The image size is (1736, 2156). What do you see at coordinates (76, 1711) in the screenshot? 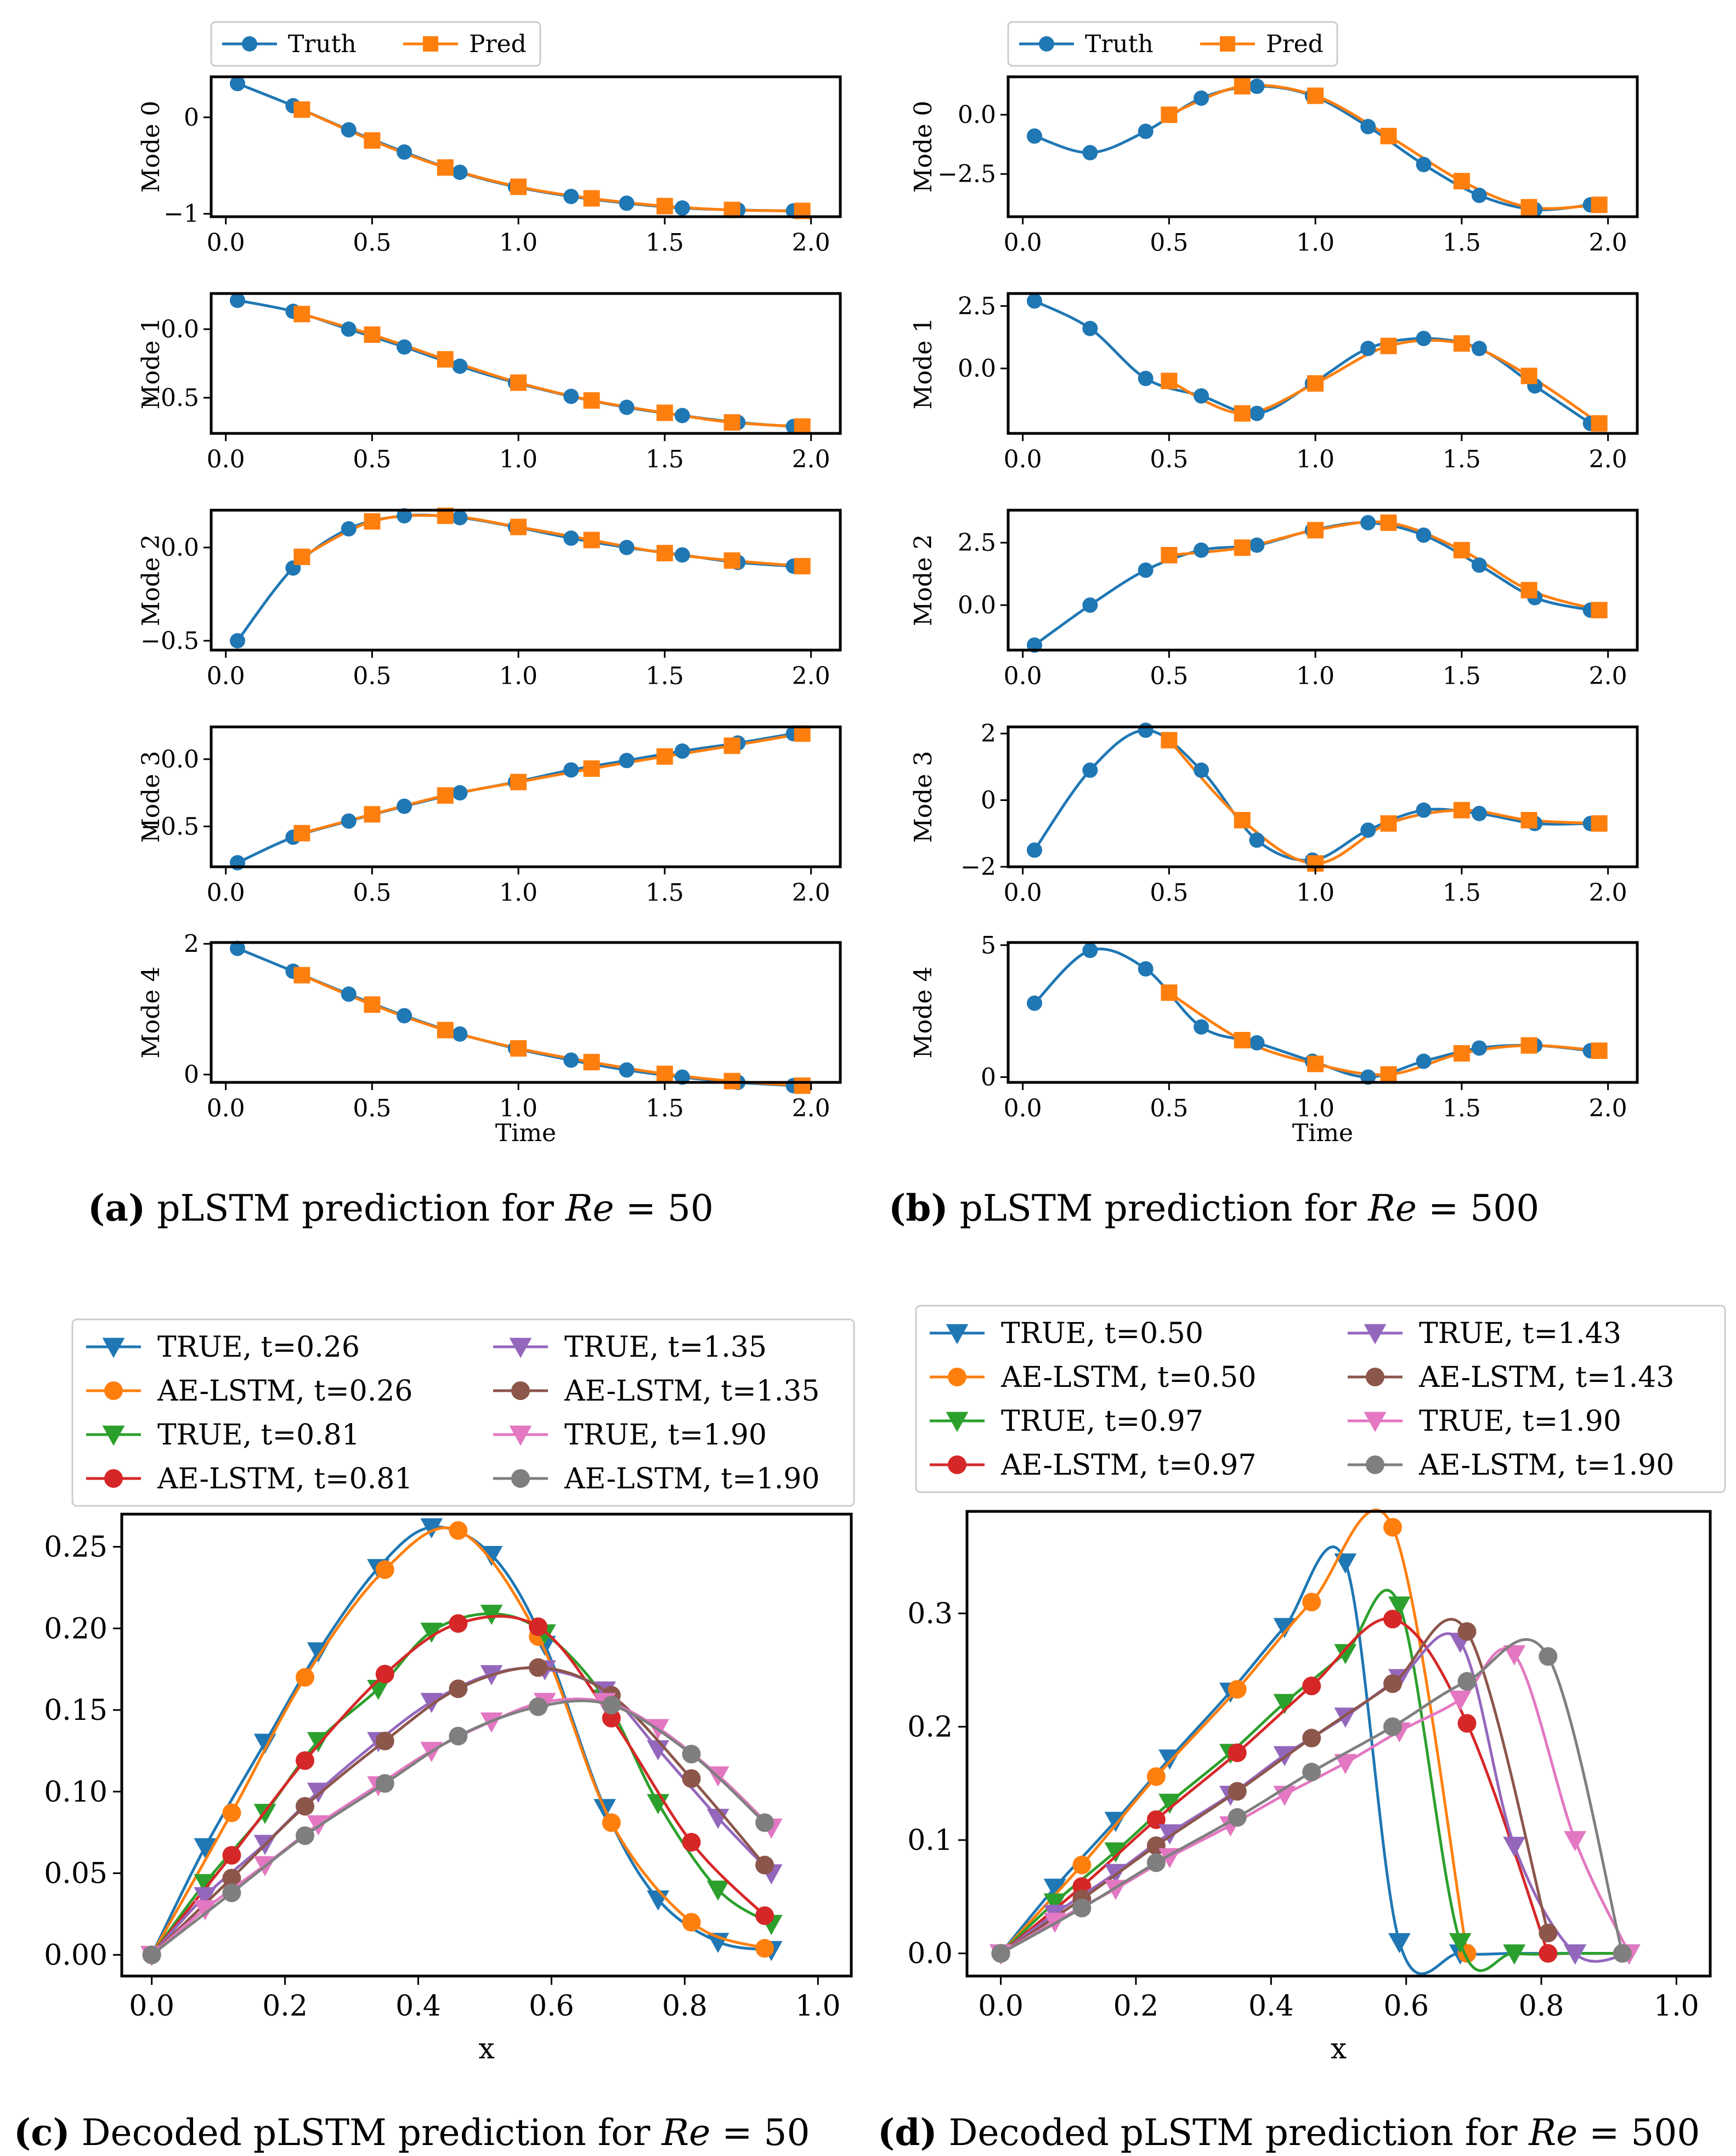
I see `y-tick-label: 0.15` at bounding box center [76, 1711].